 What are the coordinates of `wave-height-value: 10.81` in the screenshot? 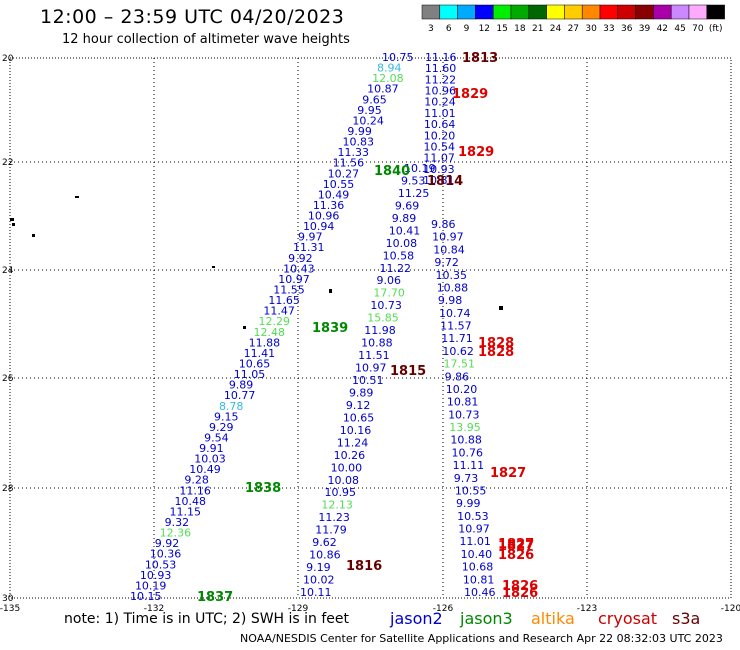 It's located at (463, 402).